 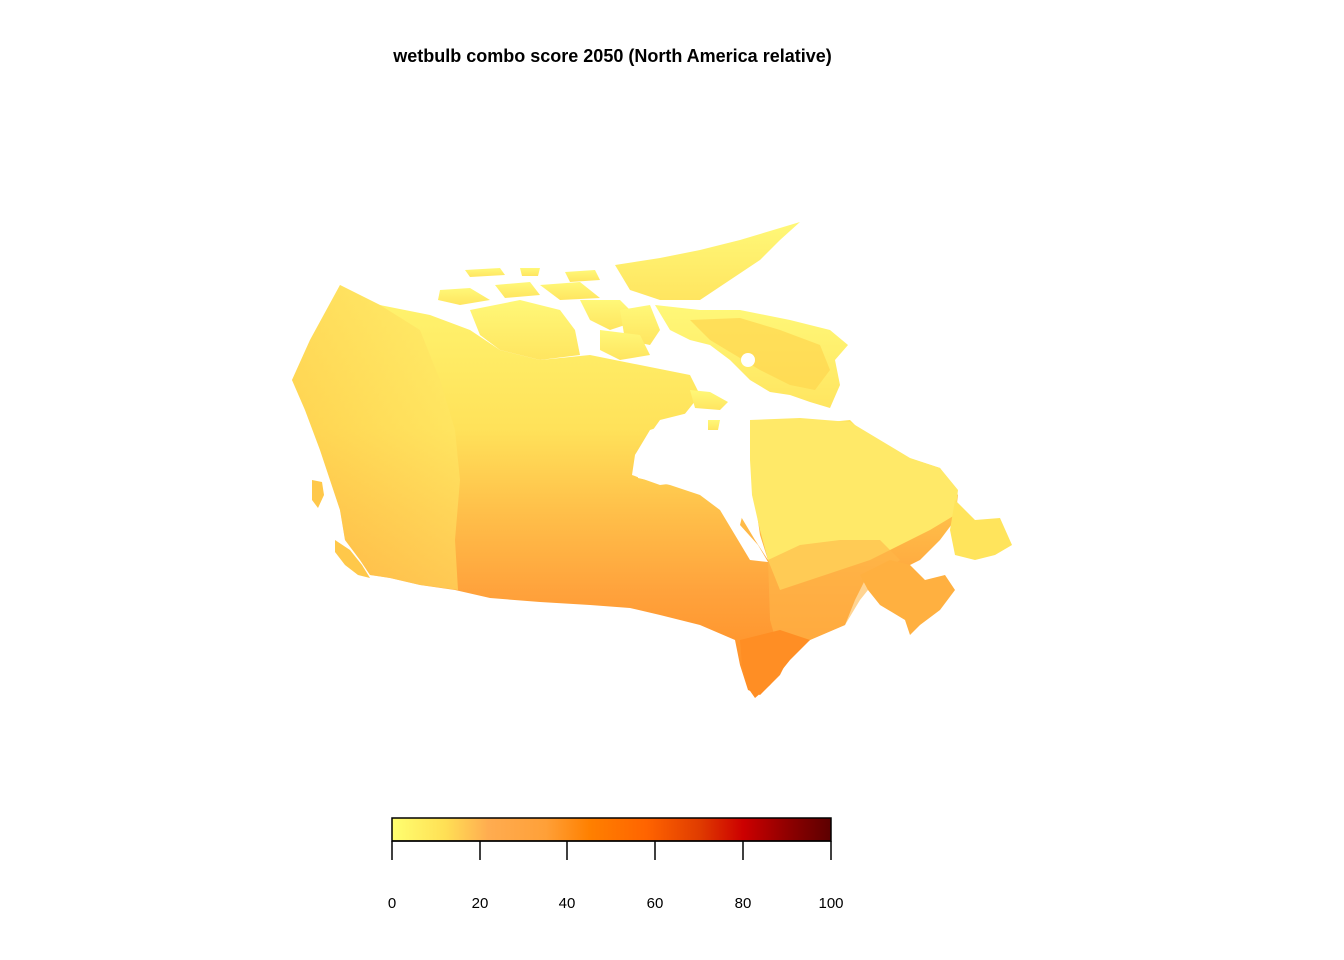 What do you see at coordinates (981, 530) in the screenshot?
I see `newfoundland-island` at bounding box center [981, 530].